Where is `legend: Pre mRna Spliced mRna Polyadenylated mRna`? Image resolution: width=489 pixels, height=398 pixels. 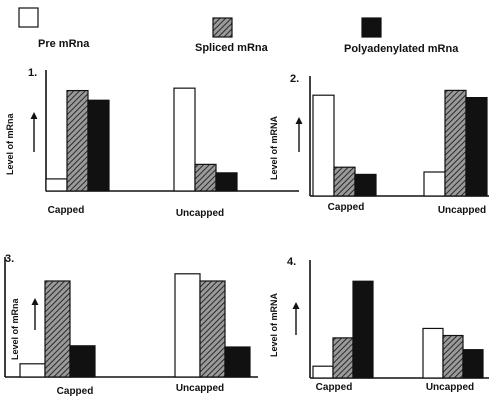
legend: Pre mRna Spliced mRna Polyadenylated mRna is located at coordinates (238, 31).